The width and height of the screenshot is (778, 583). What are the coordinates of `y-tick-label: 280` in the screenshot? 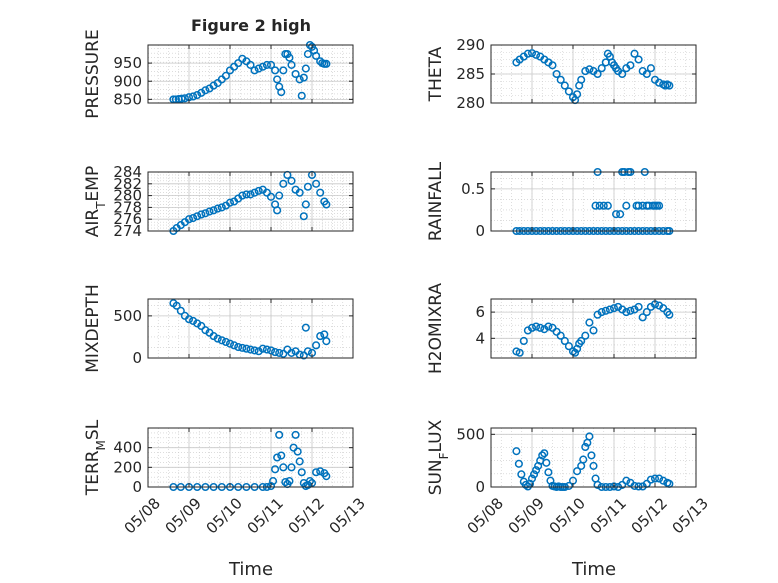 It's located at (470, 103).